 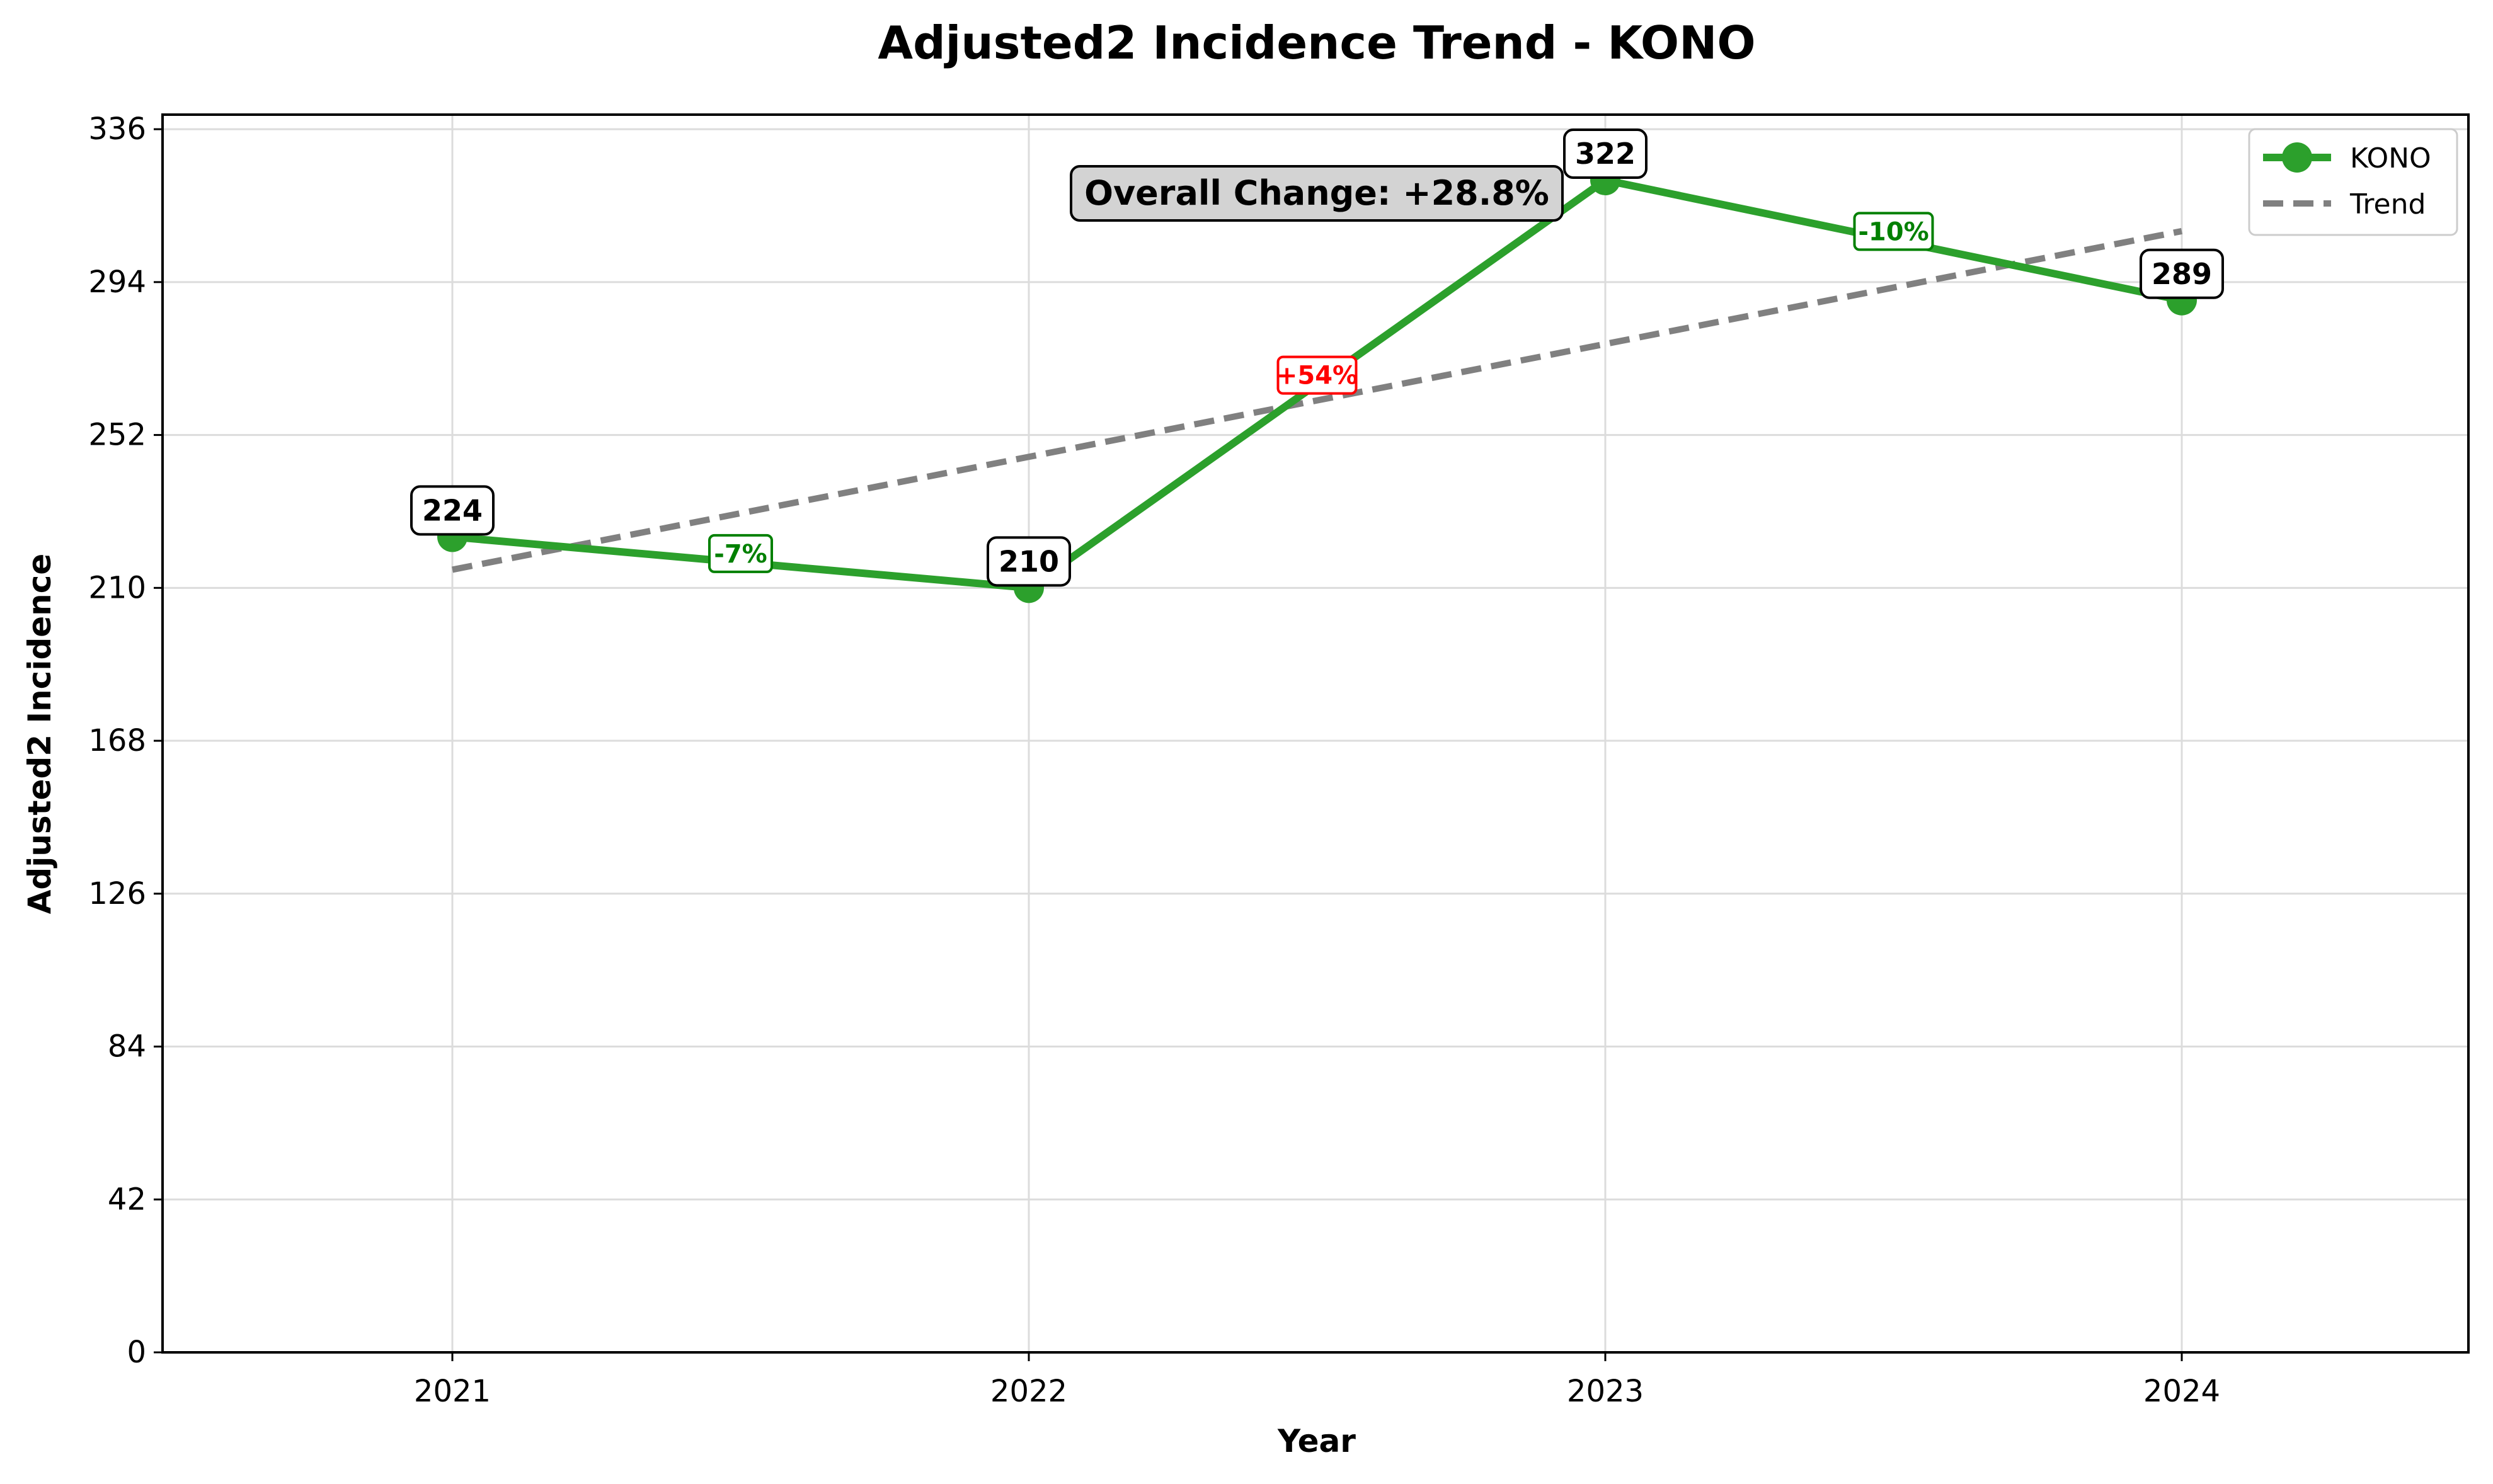 I want to click on value-label: 210, so click(x=1029, y=561).